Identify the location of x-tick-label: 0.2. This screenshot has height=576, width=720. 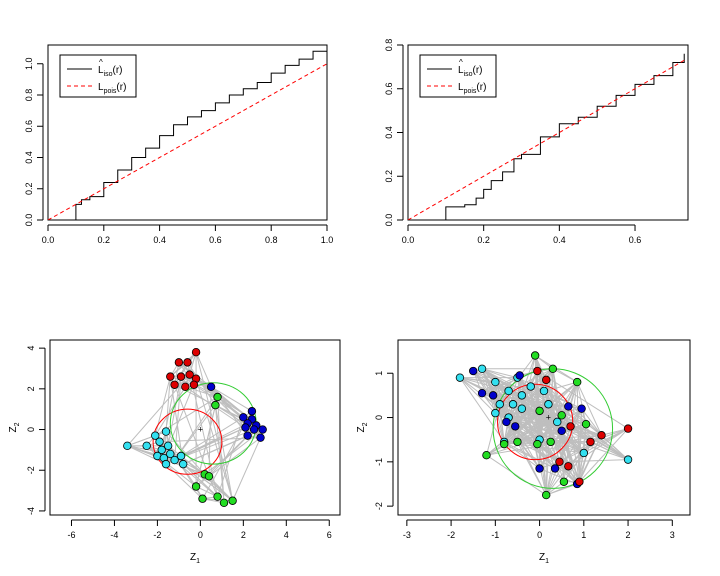
(104, 240).